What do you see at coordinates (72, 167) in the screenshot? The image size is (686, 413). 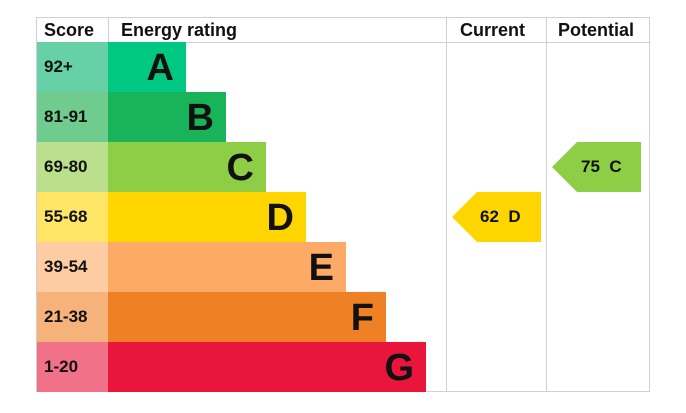 I see `score-range-c: 69-80` at bounding box center [72, 167].